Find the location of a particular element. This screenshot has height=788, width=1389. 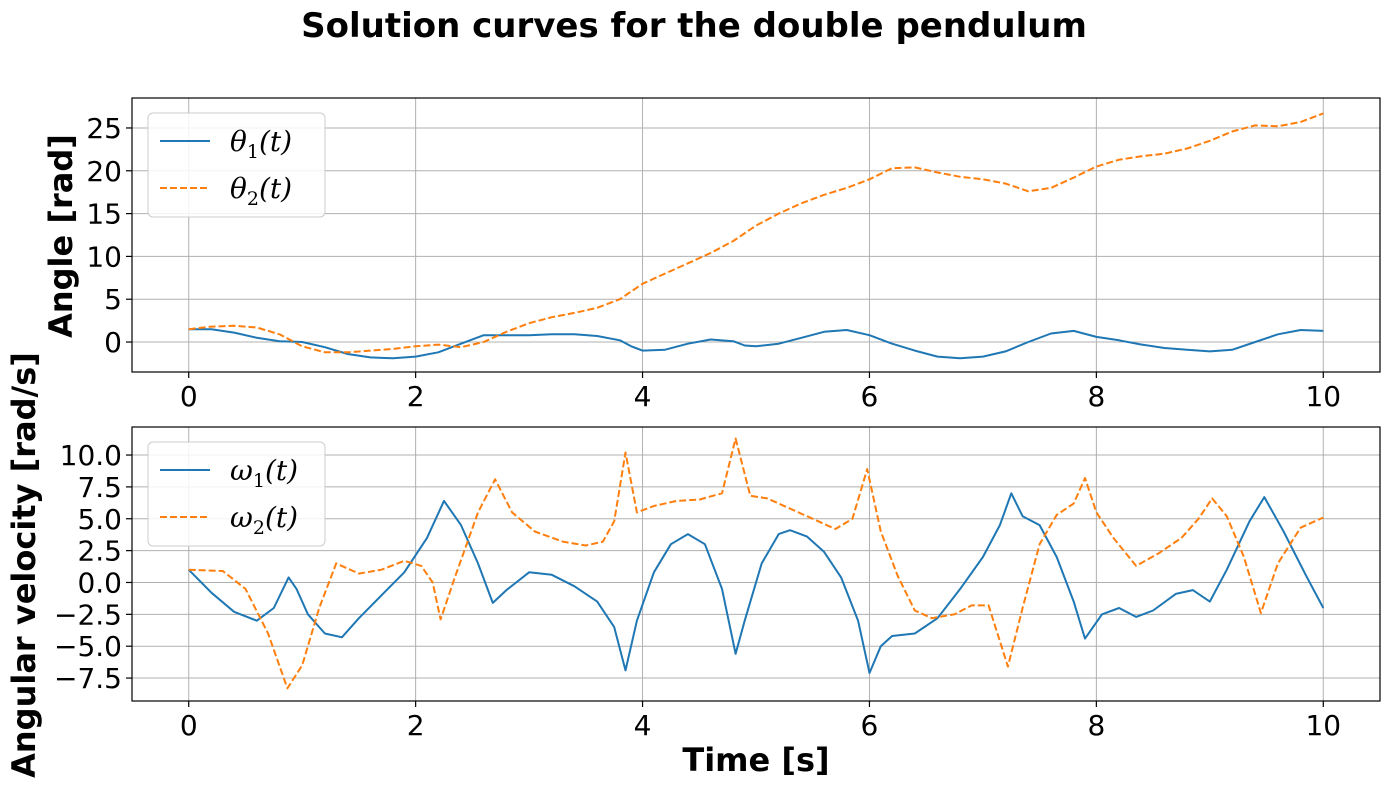

angular-velocity-legend-label-1: ω1(t) is located at coordinates (264, 473).